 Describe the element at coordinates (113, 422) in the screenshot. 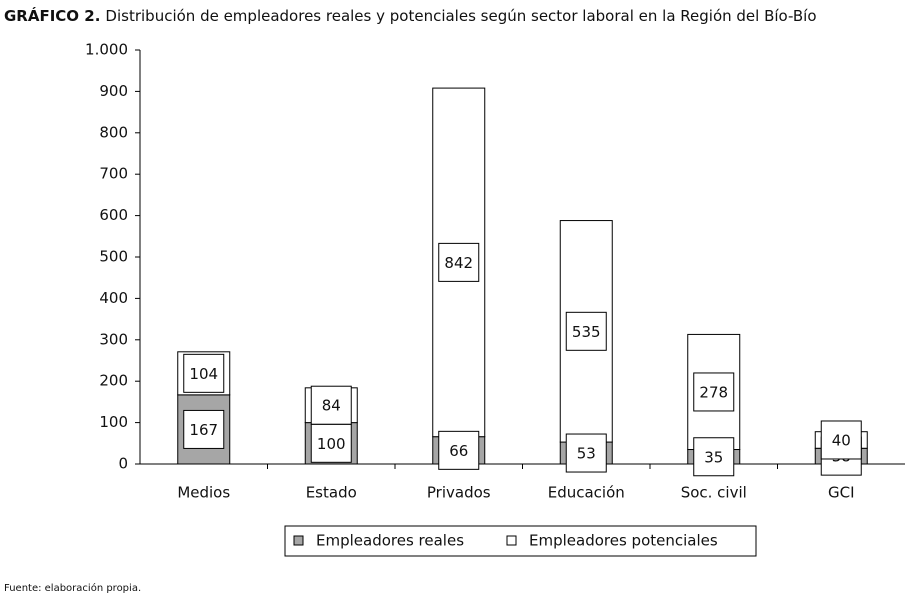

I see `y-tick-label: 100` at that location.